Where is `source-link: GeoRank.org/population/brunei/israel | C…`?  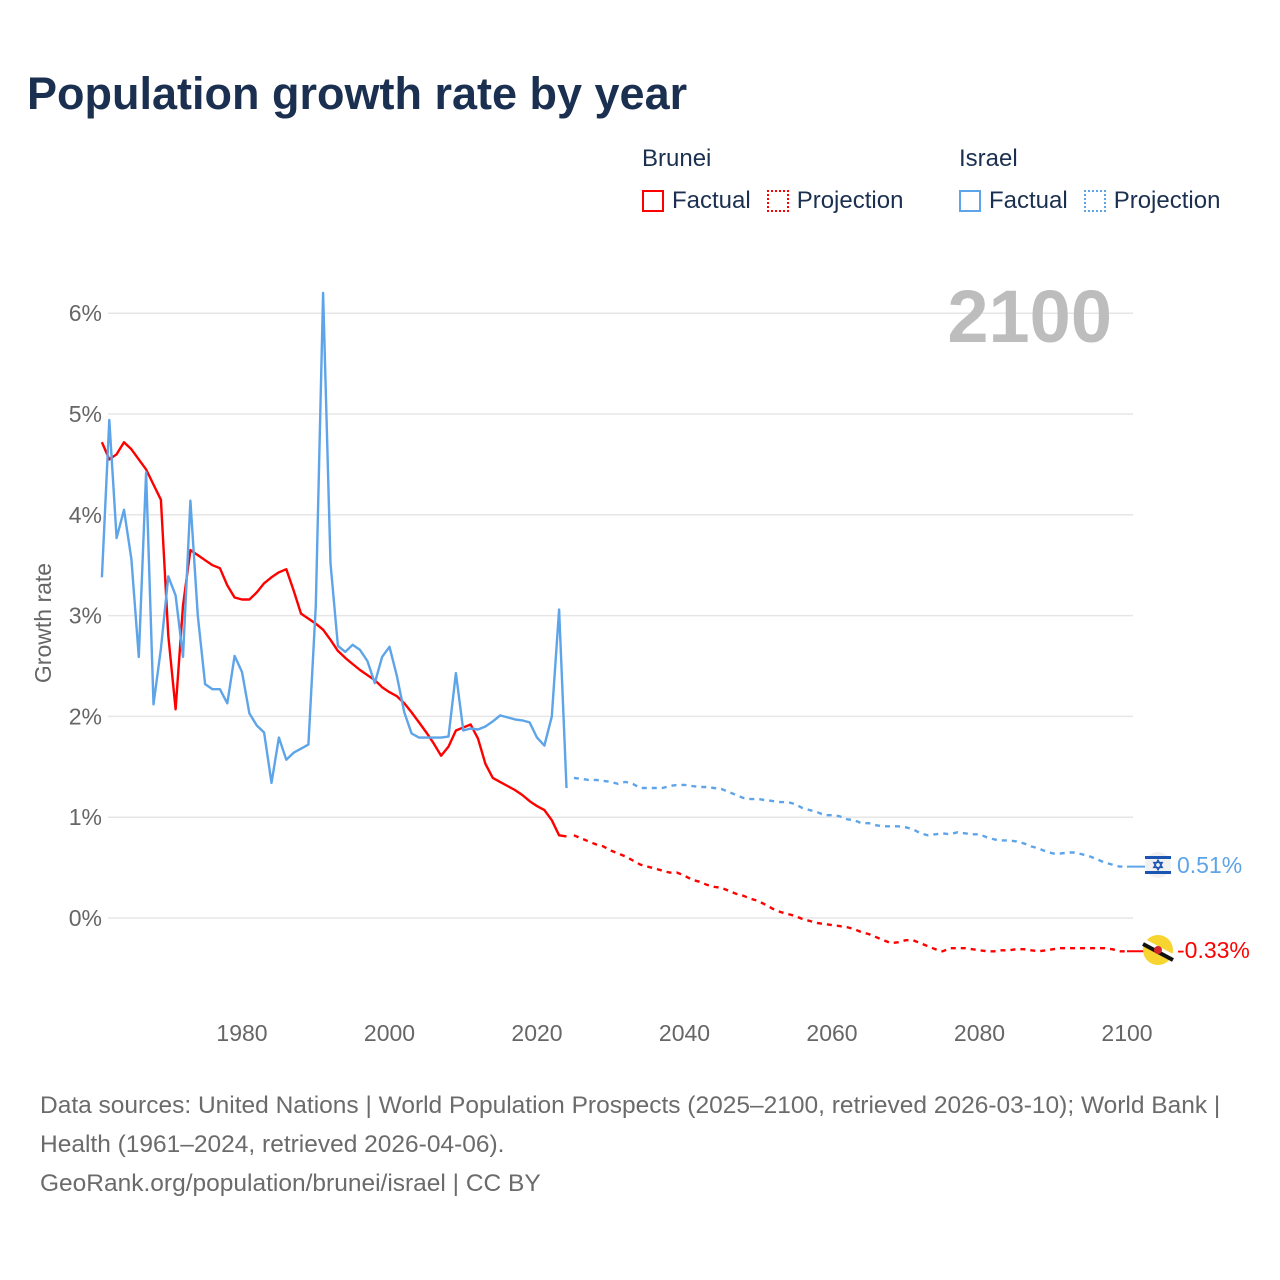 source-link: GeoRank.org/population/brunei/israel | C… is located at coordinates (290, 1183).